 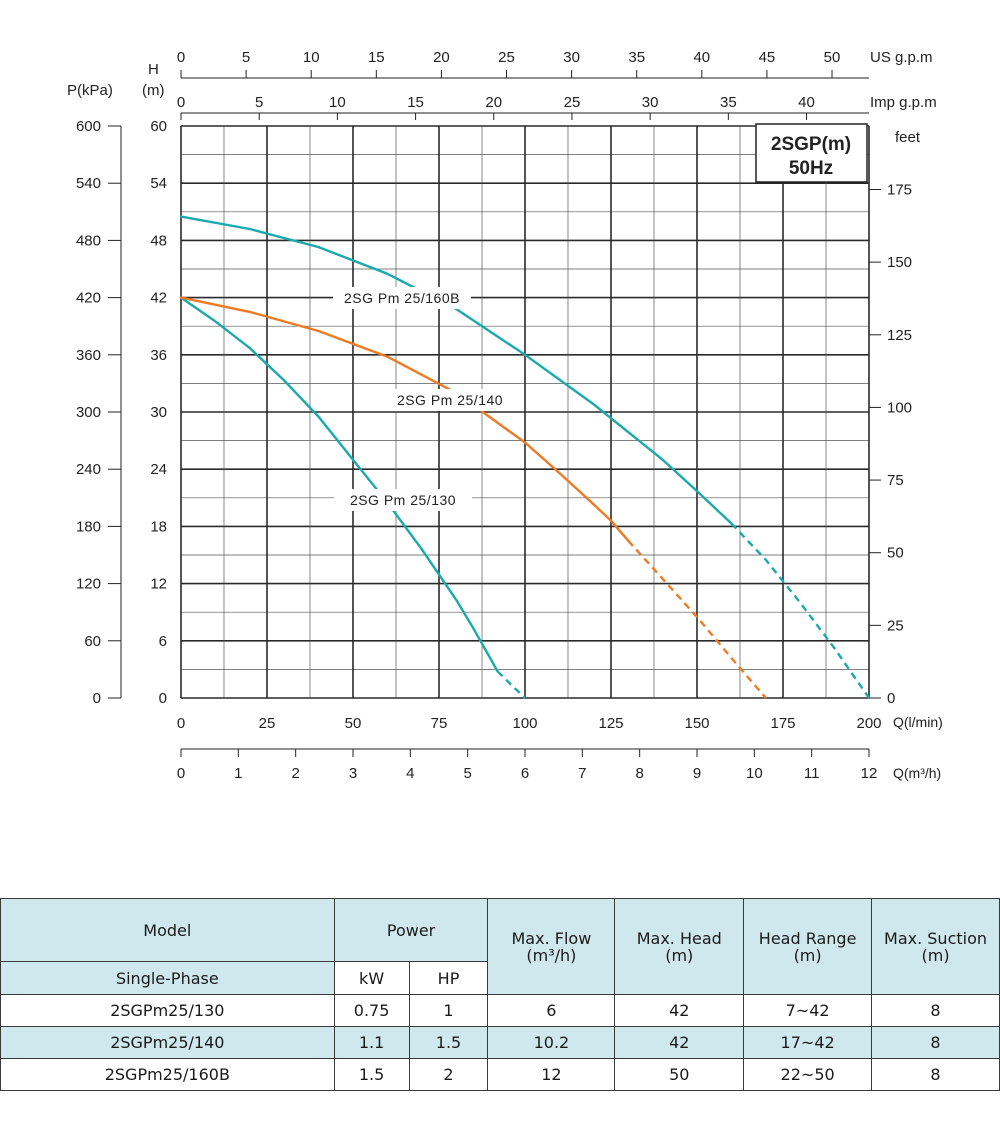 I want to click on p-tick-label: 300, so click(x=88, y=412).